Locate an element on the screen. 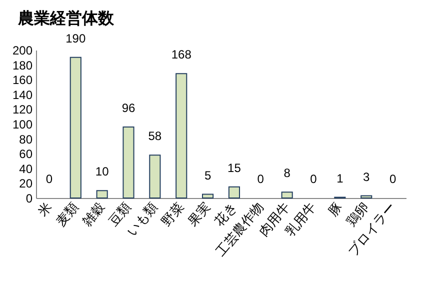 Image resolution: width=421 pixels, height=281 pixels. data-label: 58 is located at coordinates (155, 136).